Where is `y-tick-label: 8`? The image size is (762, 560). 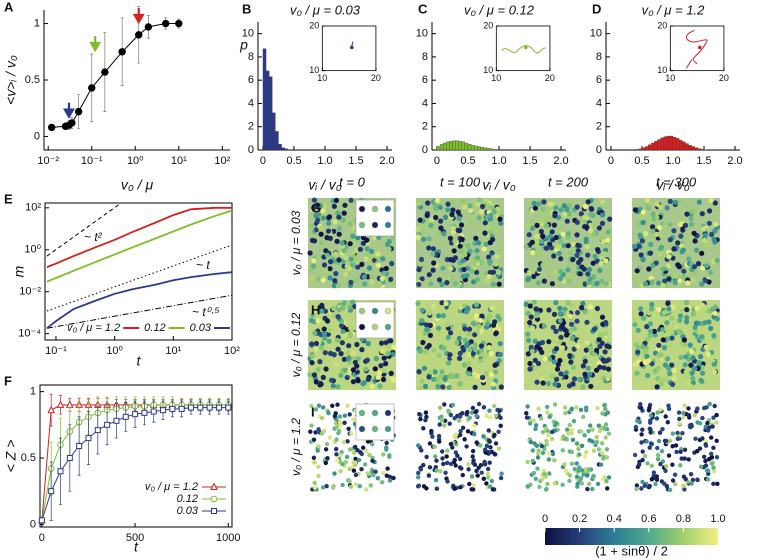 y-tick-label: 8 is located at coordinates (599, 57).